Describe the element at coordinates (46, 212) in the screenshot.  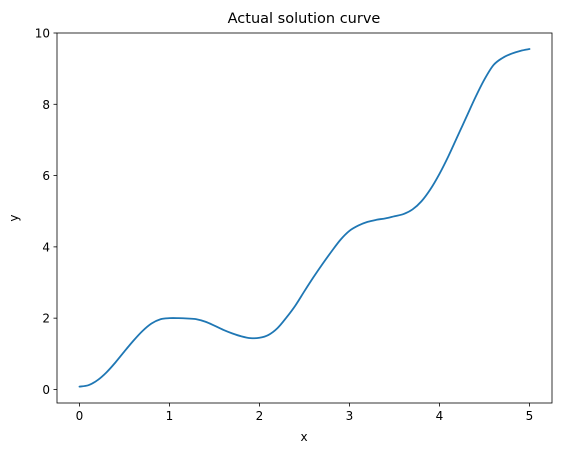
I see `y-axis-ticks: 0 2 4 6 8 10` at that location.